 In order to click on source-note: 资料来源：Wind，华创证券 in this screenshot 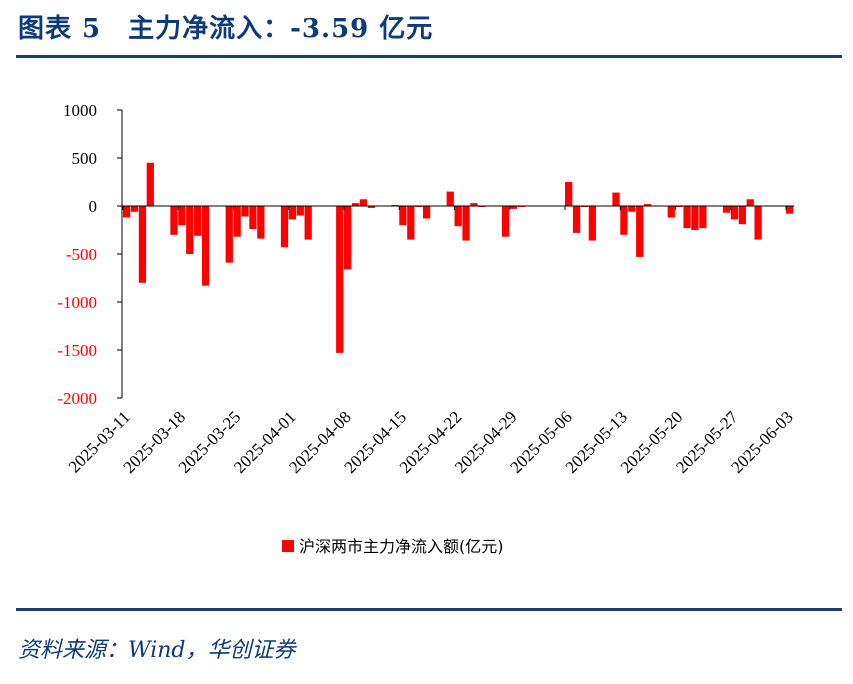, I will do `click(157, 650)`.